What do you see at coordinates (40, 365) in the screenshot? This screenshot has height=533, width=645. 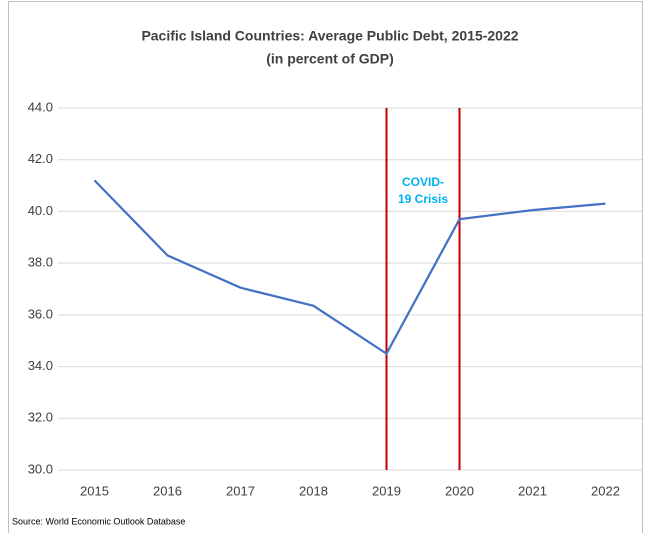 I see `y-tick-label: 34.0` at bounding box center [40, 365].